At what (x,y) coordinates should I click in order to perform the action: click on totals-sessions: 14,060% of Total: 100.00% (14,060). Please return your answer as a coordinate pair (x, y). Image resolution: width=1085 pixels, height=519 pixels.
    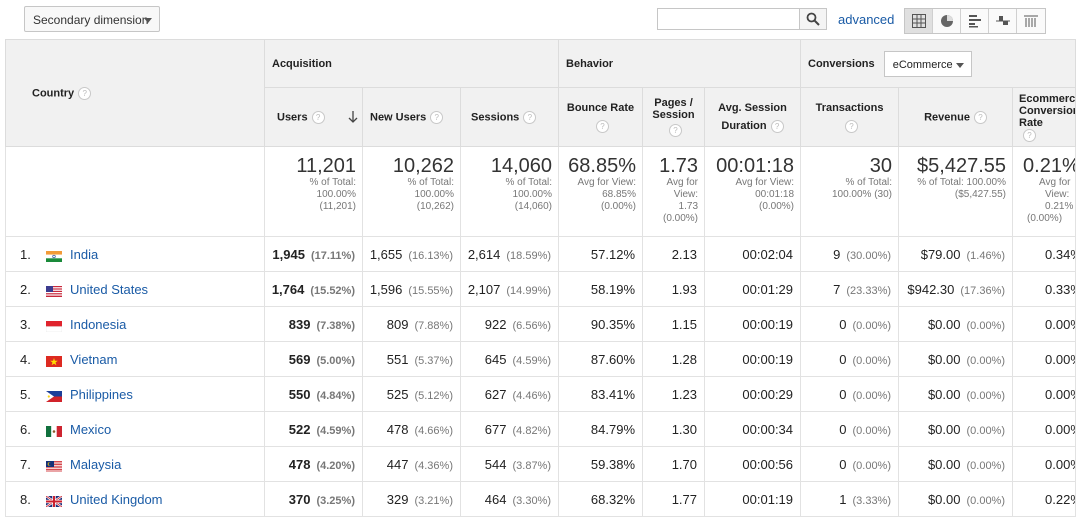
    Looking at the image, I should click on (509, 191).